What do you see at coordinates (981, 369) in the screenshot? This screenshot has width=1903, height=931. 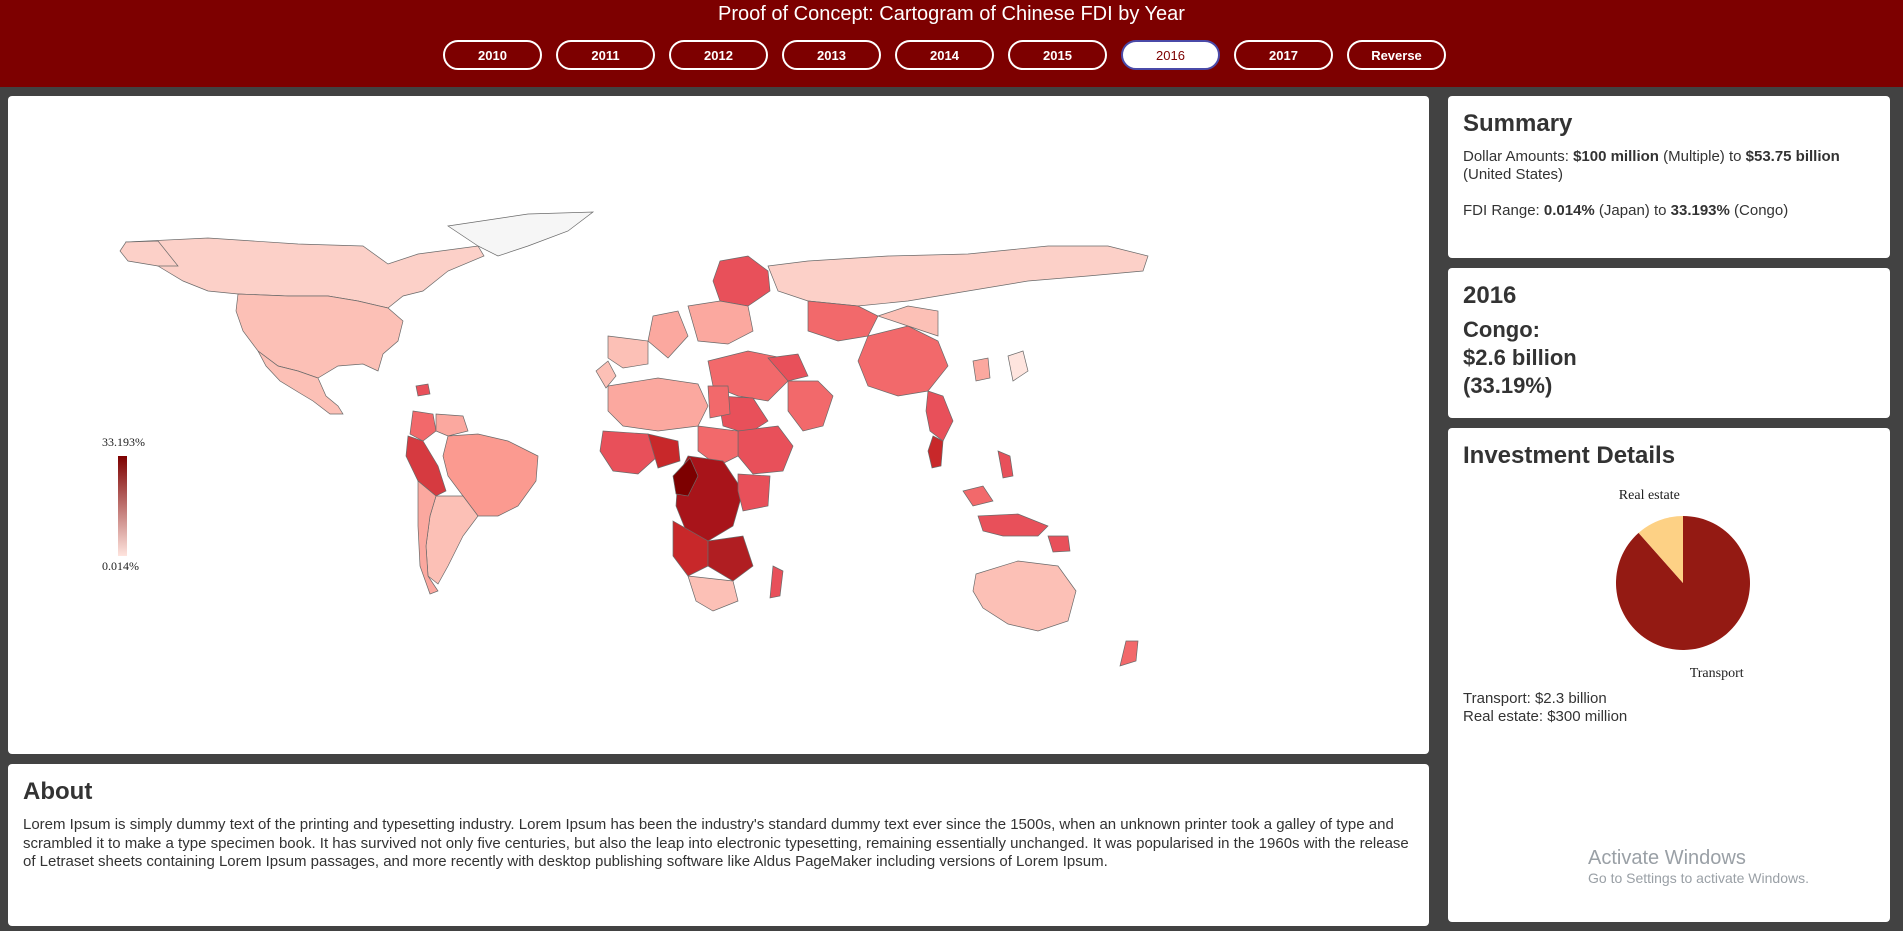 I see `country-korea` at bounding box center [981, 369].